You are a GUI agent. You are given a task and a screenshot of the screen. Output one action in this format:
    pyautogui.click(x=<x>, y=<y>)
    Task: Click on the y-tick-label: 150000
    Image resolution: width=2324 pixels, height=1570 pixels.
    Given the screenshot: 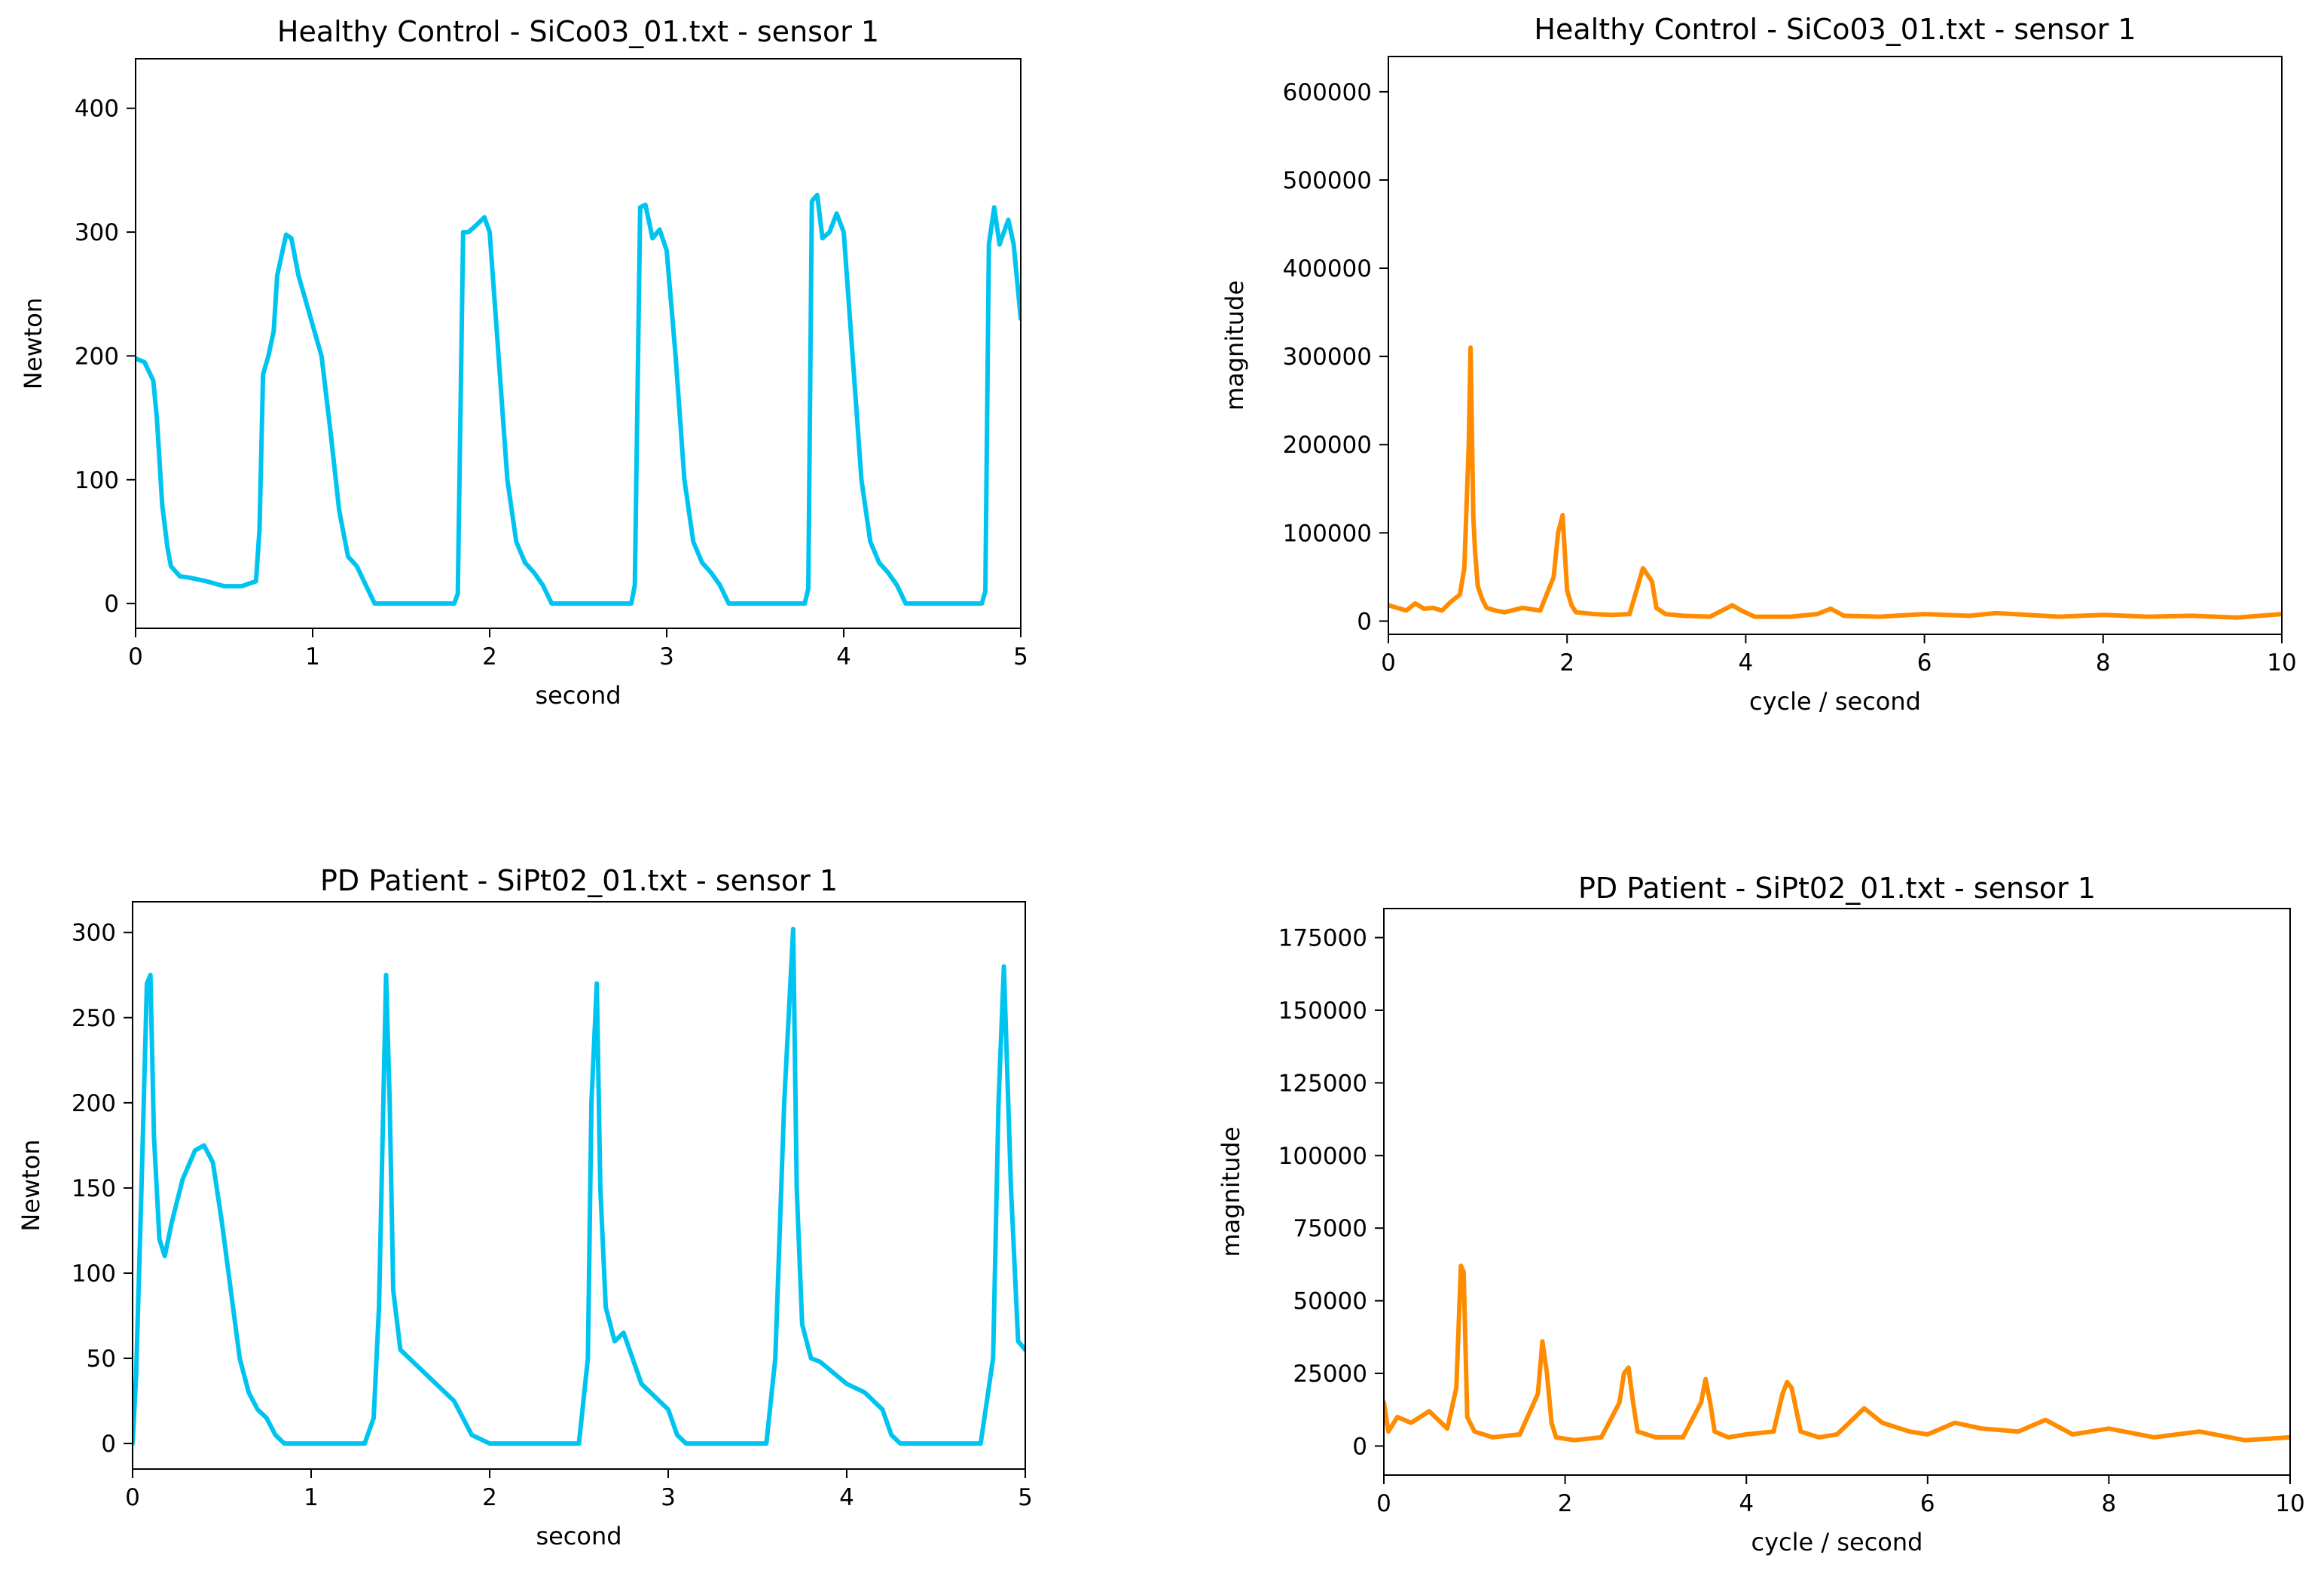 What is the action you would take?
    pyautogui.click(x=1323, y=1011)
    